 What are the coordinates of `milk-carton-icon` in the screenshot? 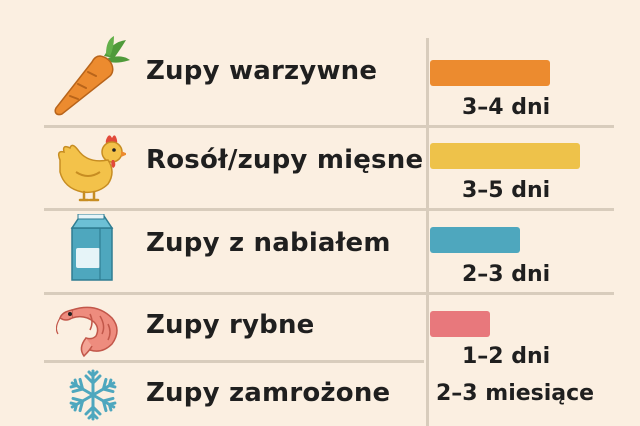 It's located at (92, 249).